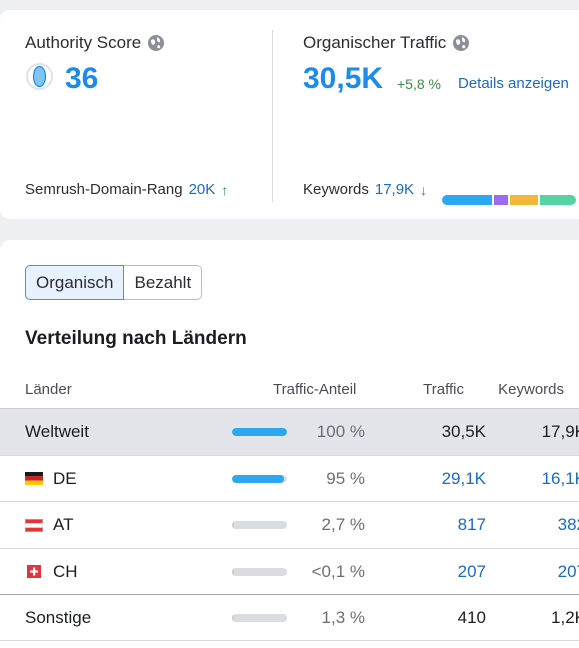 The image size is (579, 648). I want to click on country-name: Sonstige, so click(58, 617).